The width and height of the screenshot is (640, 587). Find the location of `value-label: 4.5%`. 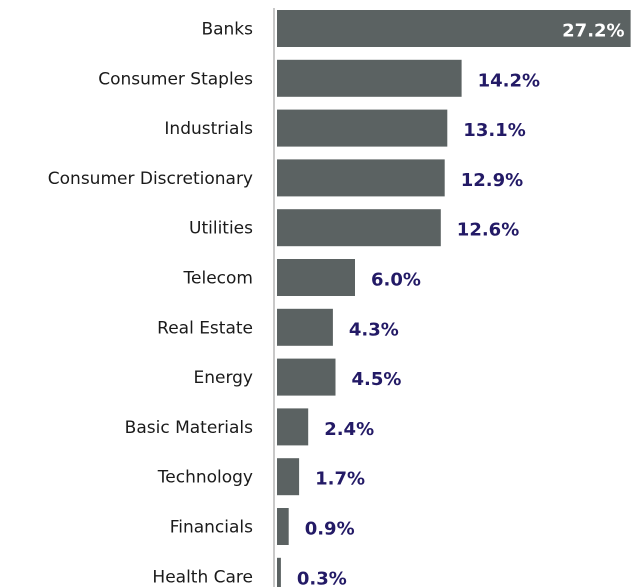

value-label: 4.5% is located at coordinates (377, 379).